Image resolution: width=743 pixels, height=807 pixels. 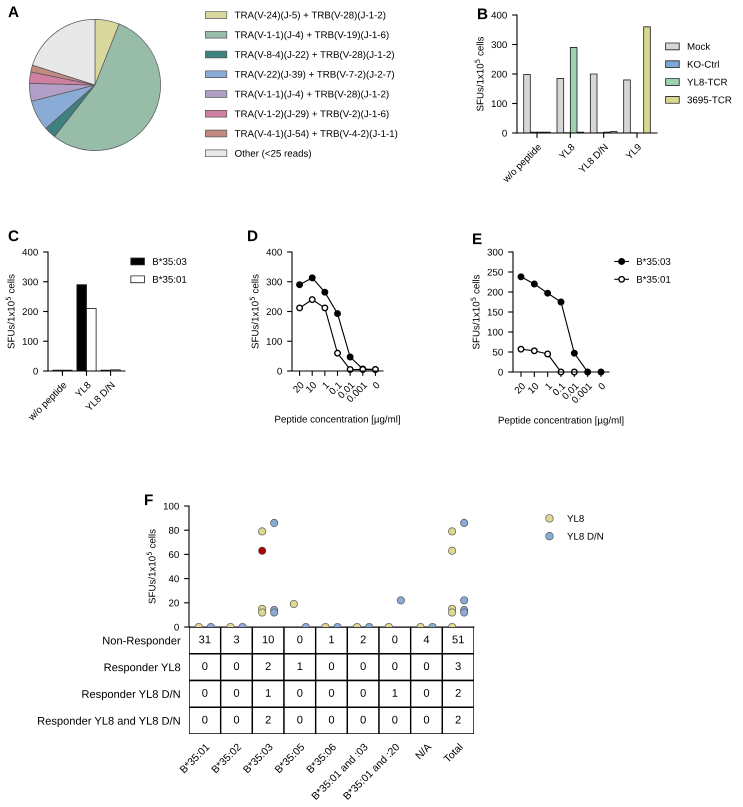 I want to click on chart-title: C, so click(x=13, y=236).